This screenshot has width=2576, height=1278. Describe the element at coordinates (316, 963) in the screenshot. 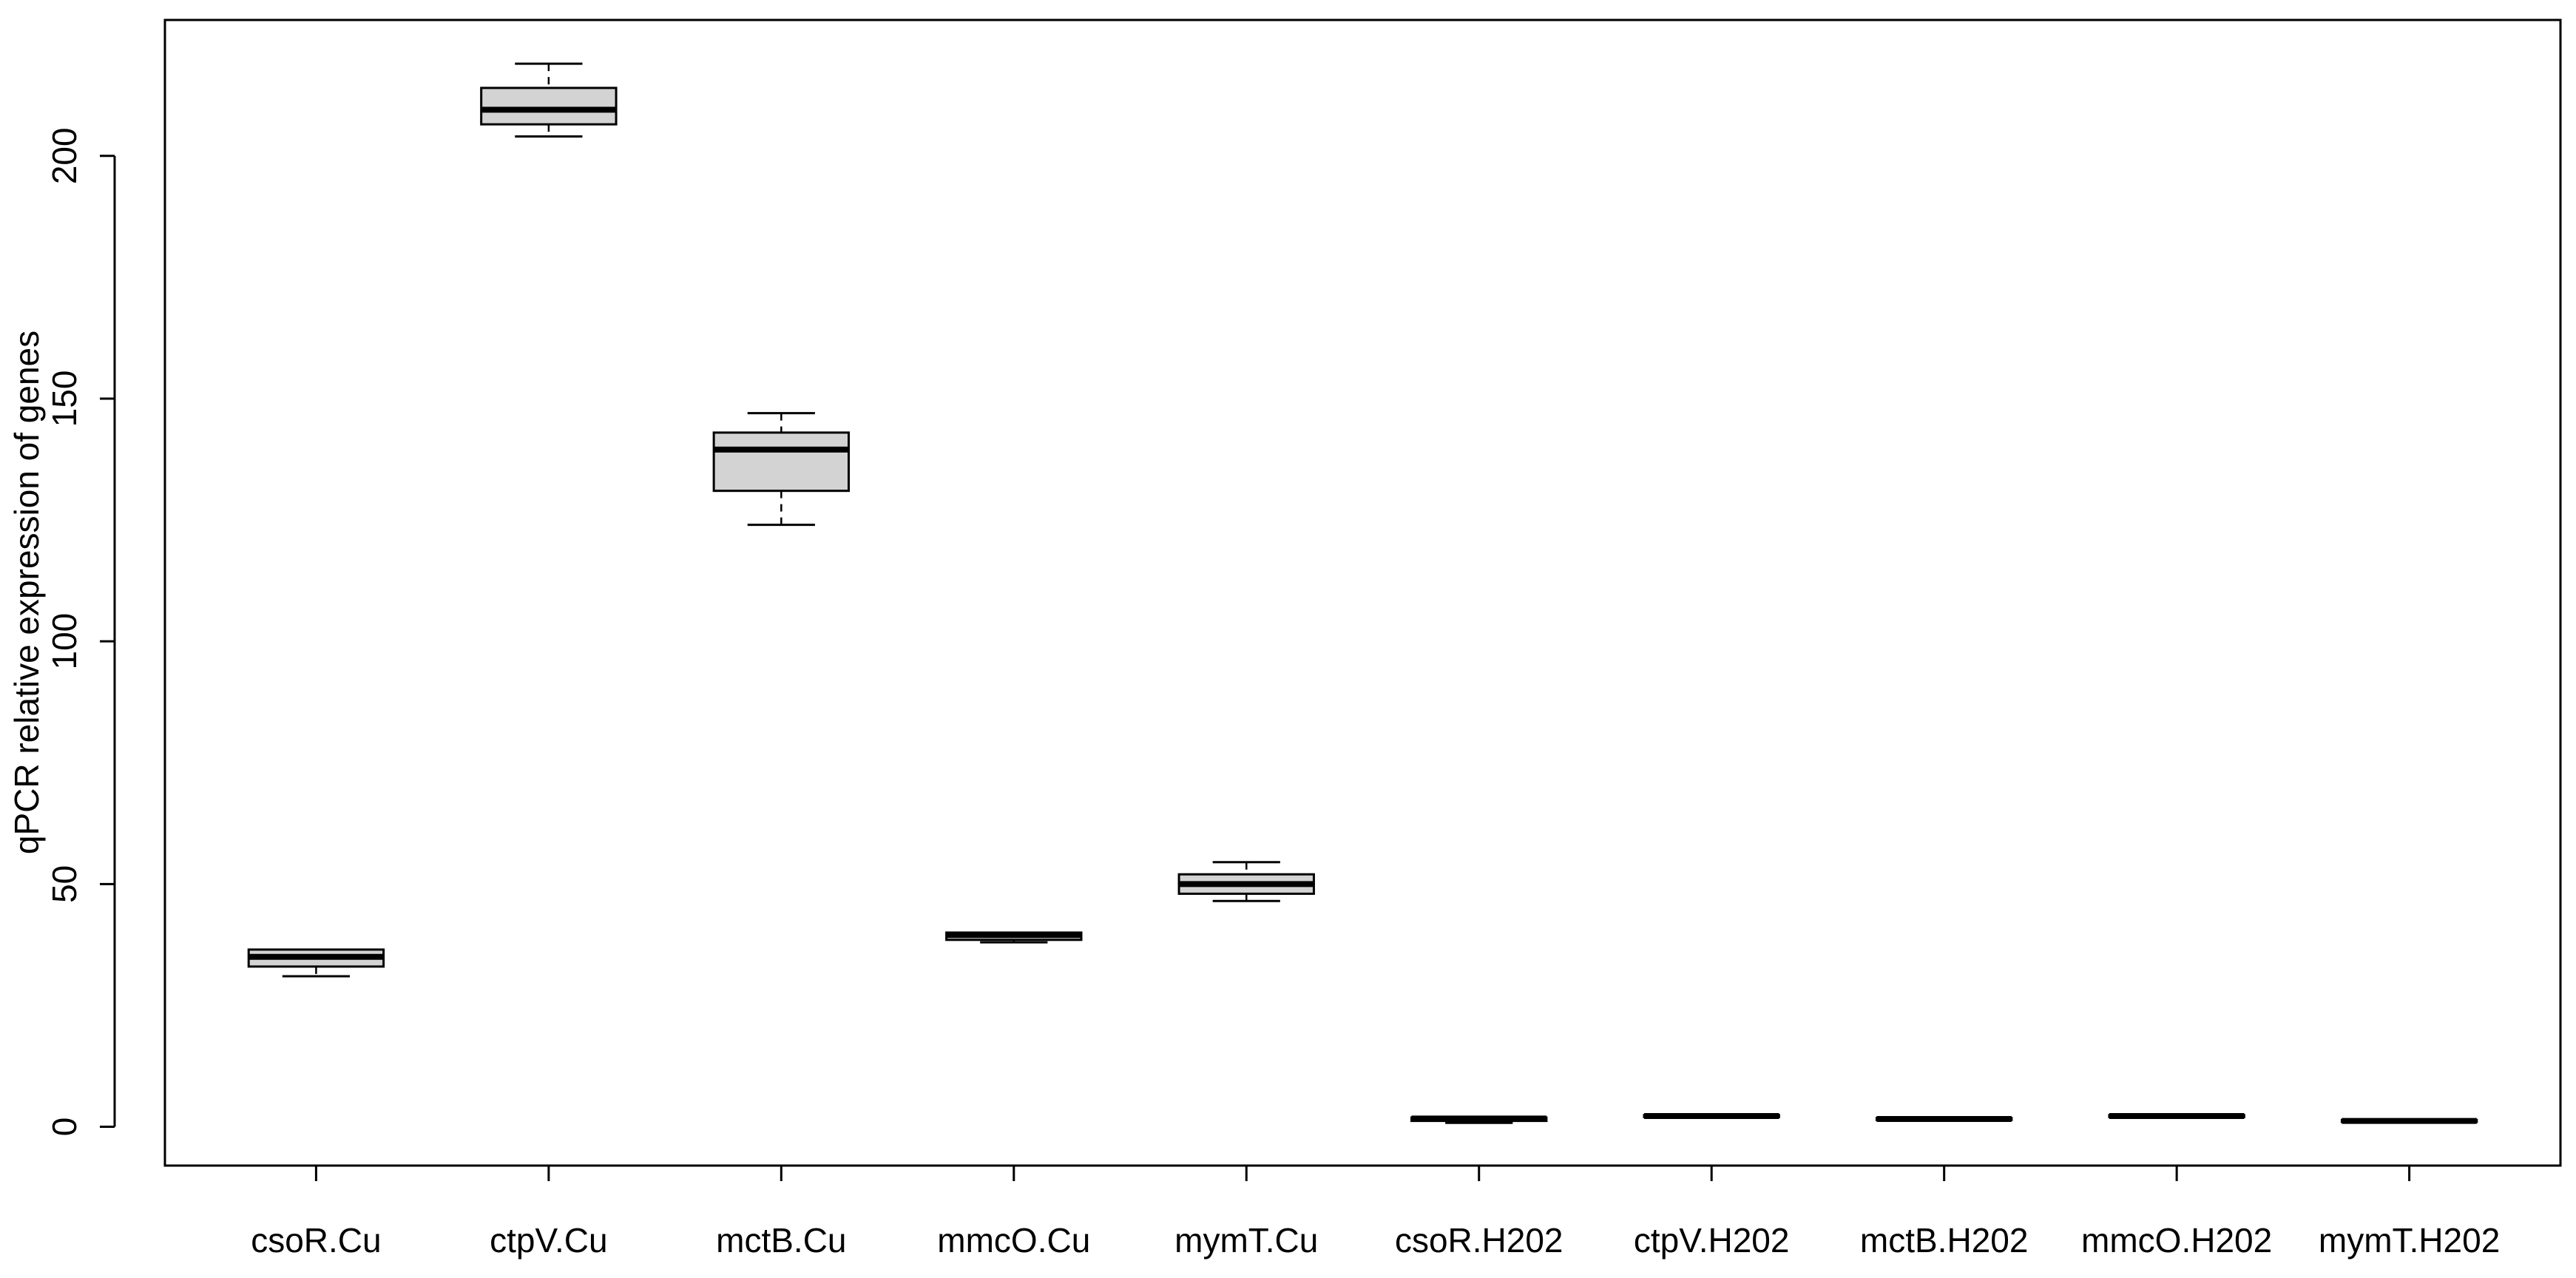

I see `box-csoR.Cu` at that location.